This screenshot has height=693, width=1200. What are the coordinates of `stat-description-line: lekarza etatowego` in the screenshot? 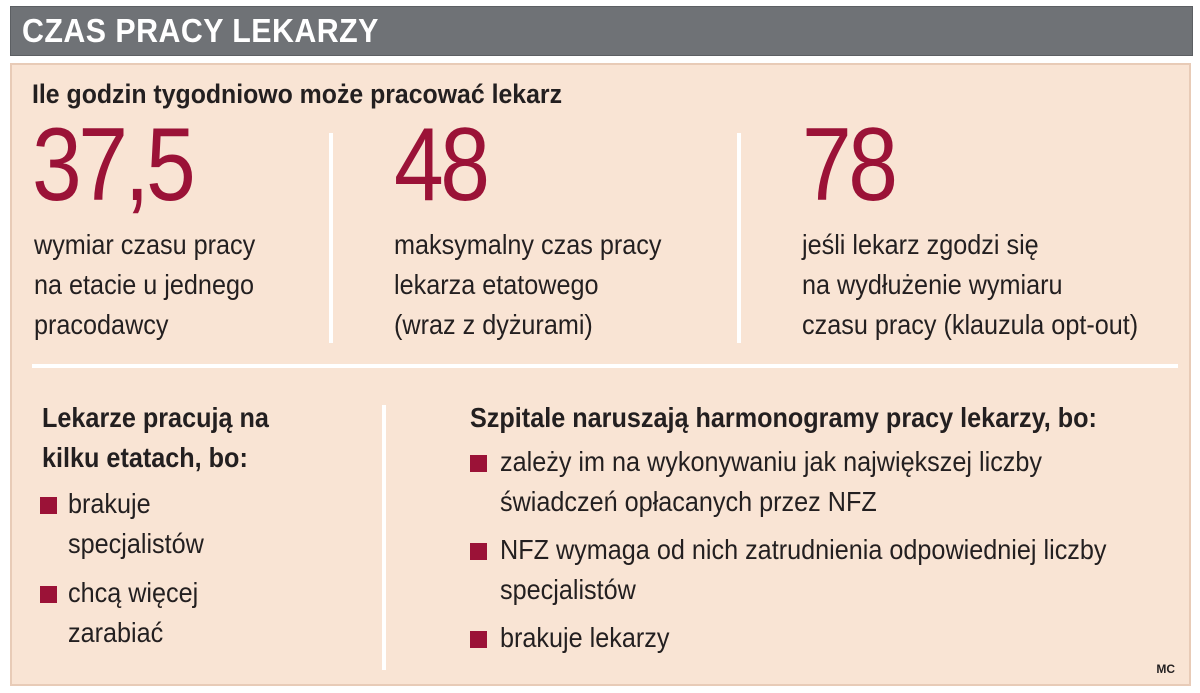 It's located at (496, 284).